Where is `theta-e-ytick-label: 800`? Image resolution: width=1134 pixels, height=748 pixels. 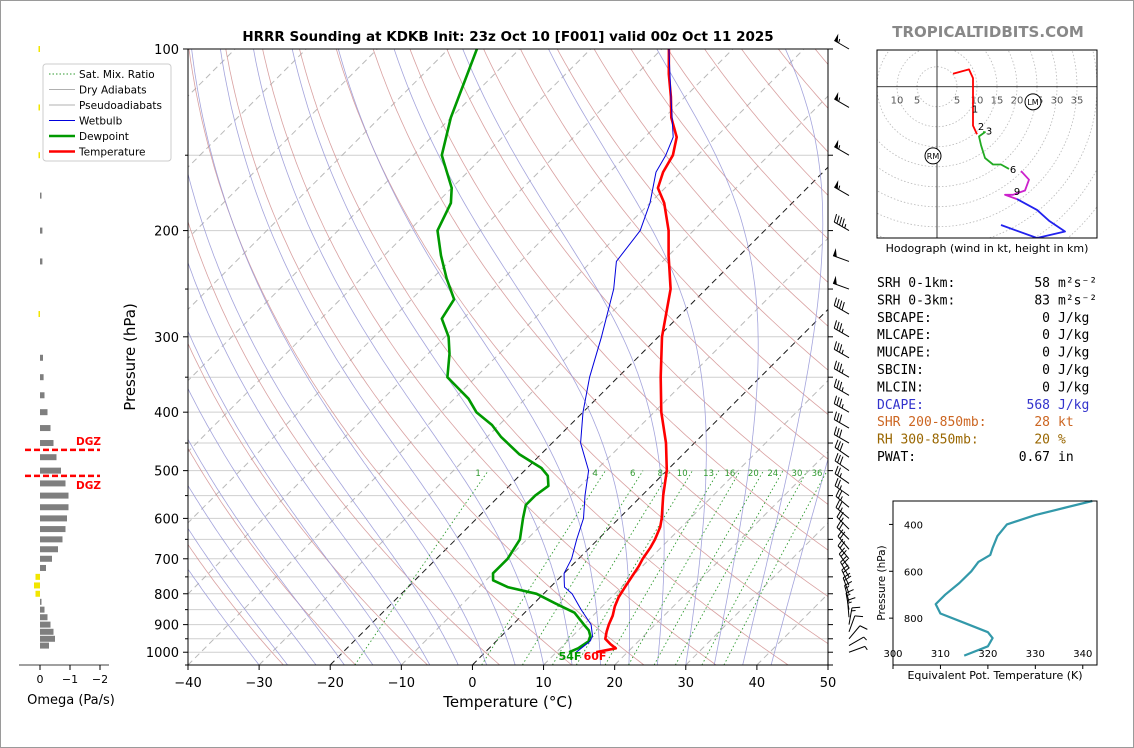
theta-e-ytick-label: 800 is located at coordinates (913, 619).